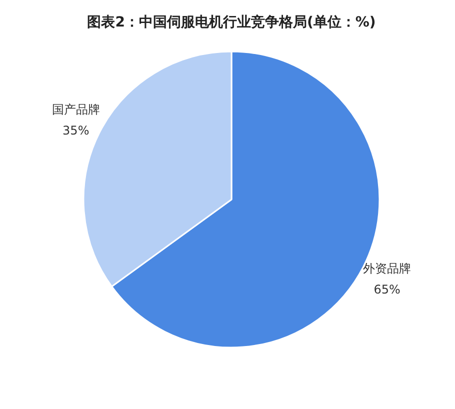 The width and height of the screenshot is (455, 409). I want to click on slice-label: 外资品牌, so click(387, 268).